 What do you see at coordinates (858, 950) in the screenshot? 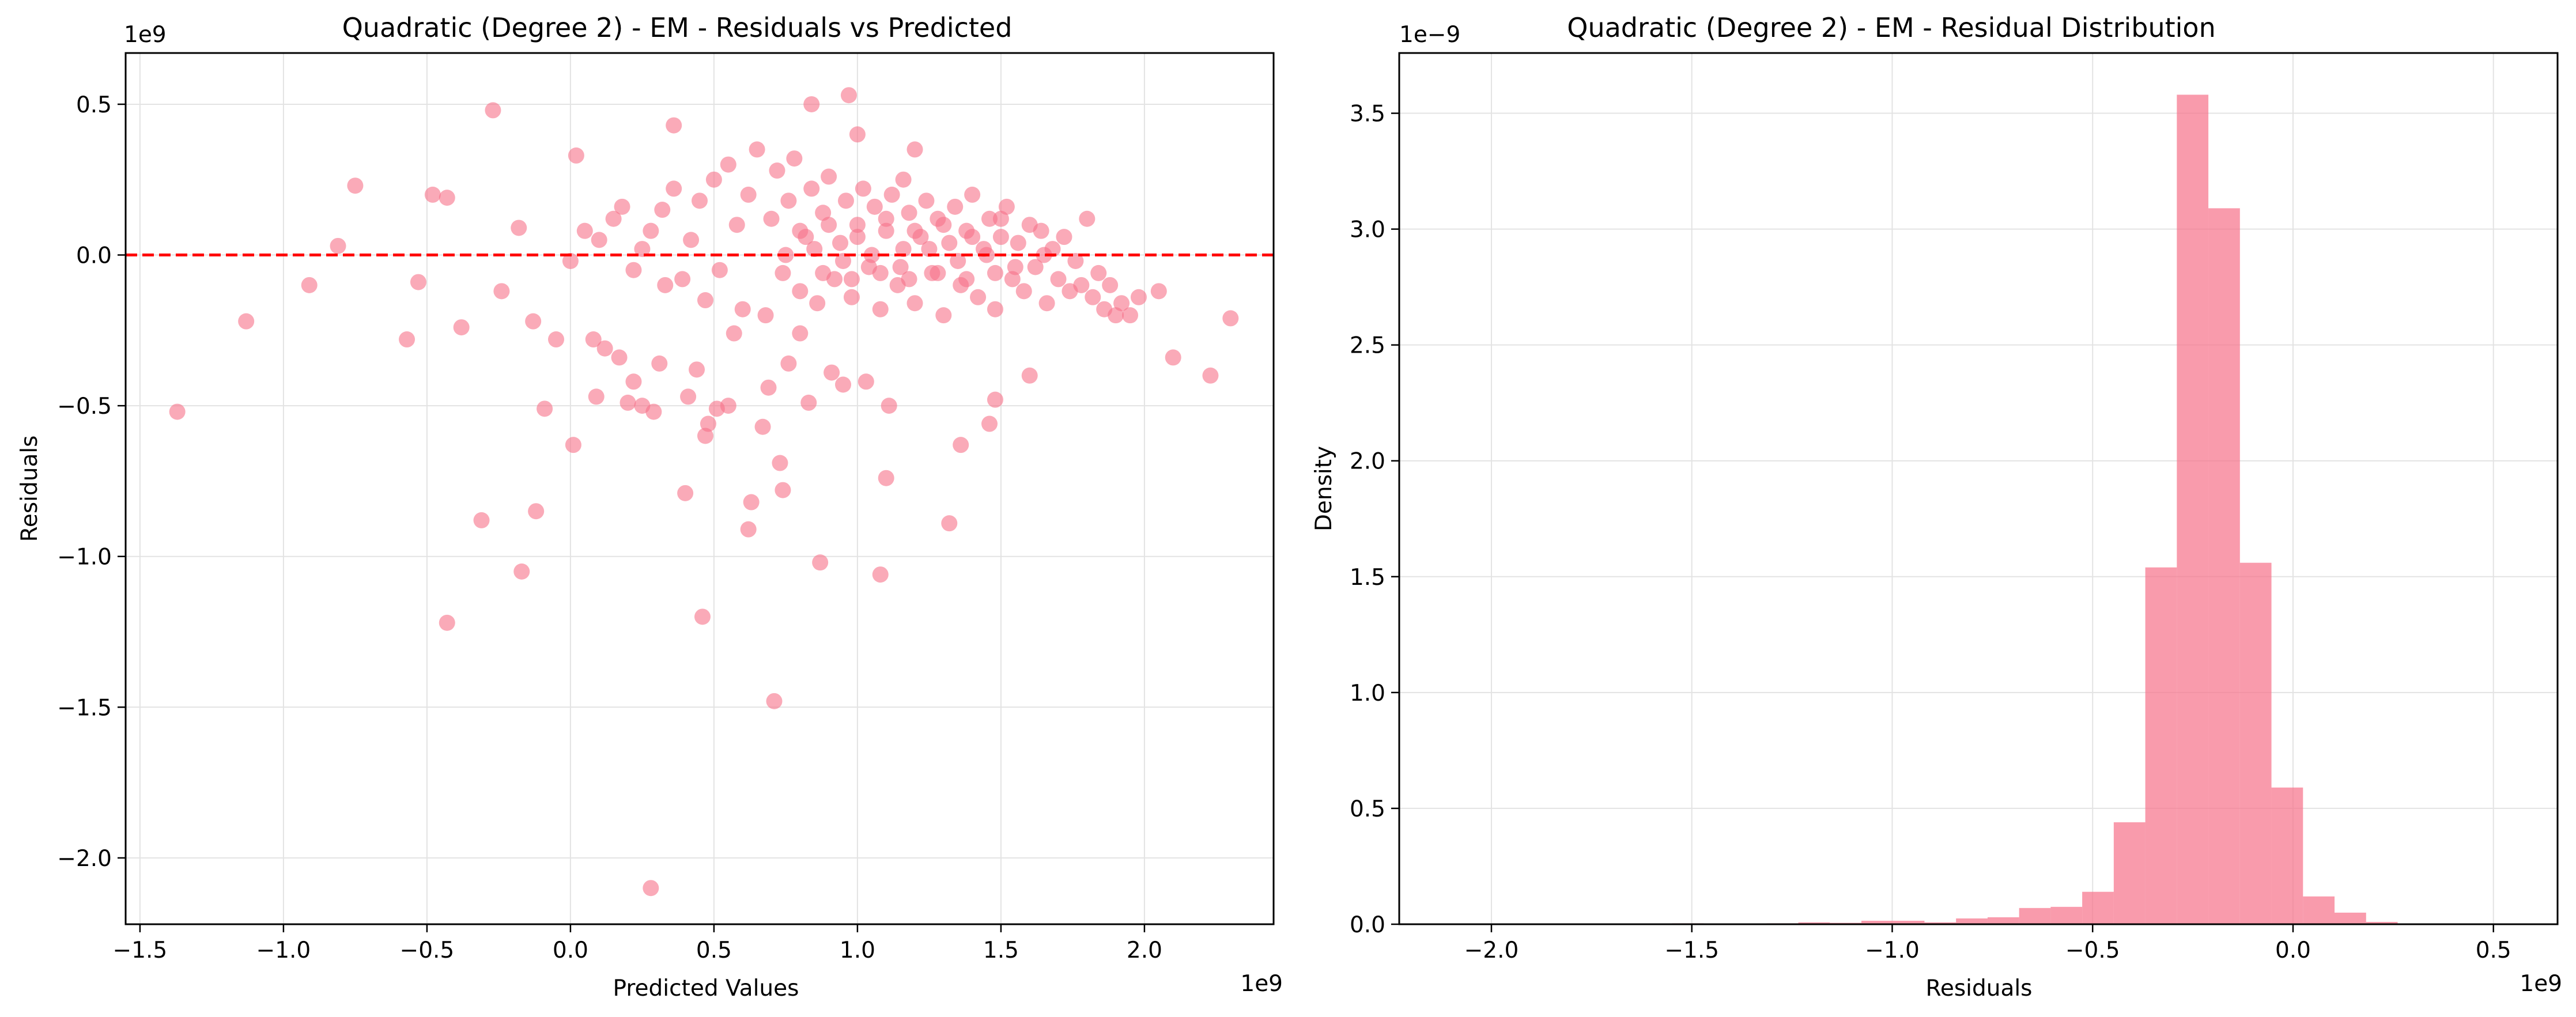
I see `x-tick-label: 1.0` at bounding box center [858, 950].